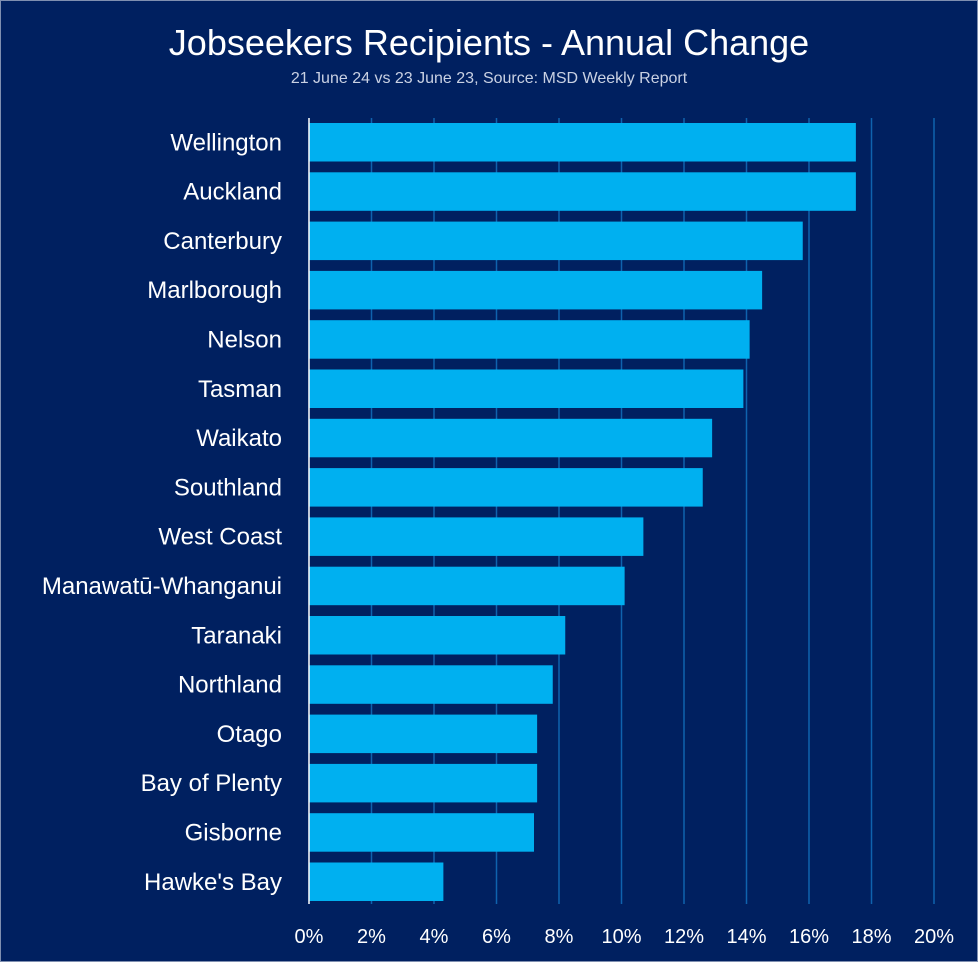 Image resolution: width=978 pixels, height=962 pixels. I want to click on category-label: Nelson, so click(244, 339).